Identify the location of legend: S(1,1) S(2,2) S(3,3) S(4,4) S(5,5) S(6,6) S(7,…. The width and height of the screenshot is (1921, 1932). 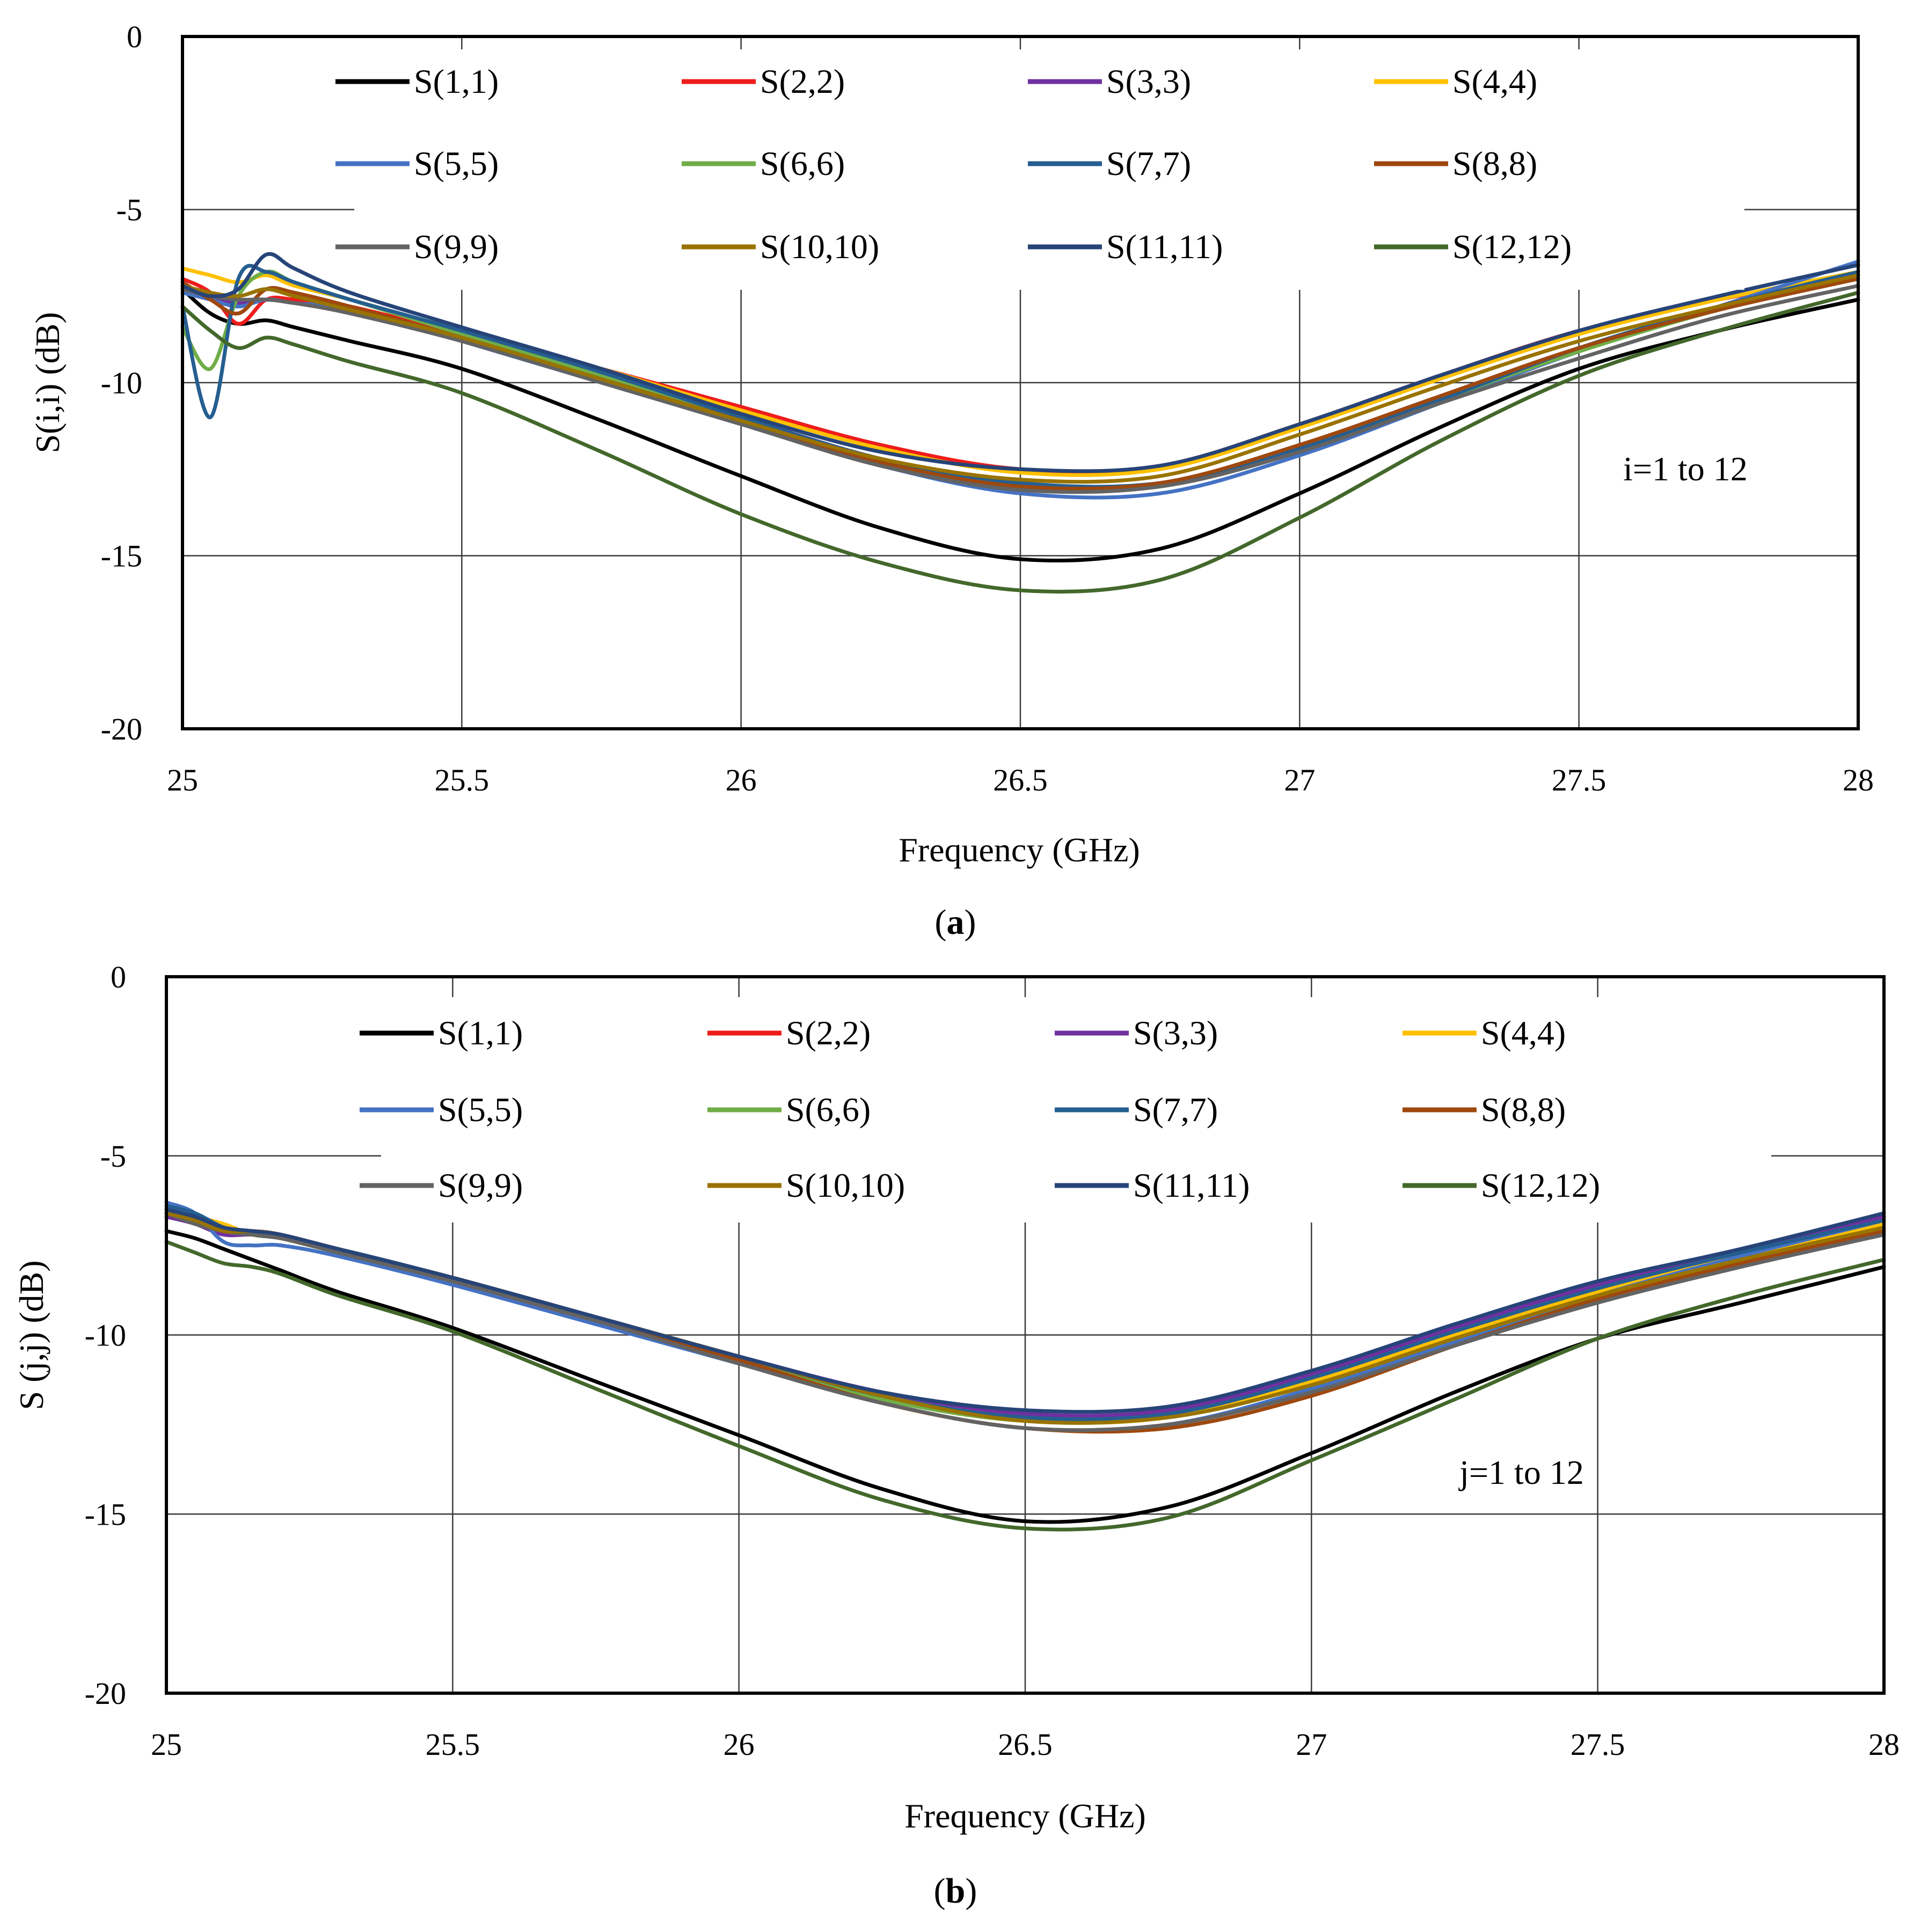
(1065, 1110).